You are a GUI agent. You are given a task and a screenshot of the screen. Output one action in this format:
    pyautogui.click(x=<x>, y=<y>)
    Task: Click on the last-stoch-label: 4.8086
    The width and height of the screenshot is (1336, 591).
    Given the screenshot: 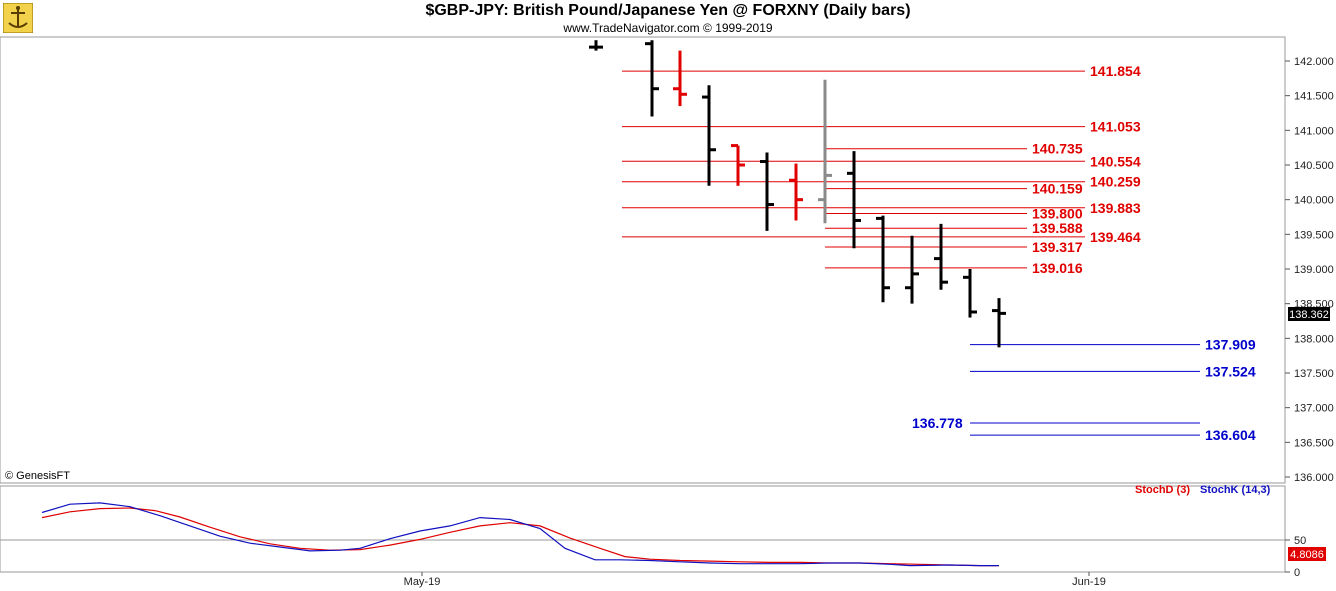 What is the action you would take?
    pyautogui.click(x=1307, y=555)
    